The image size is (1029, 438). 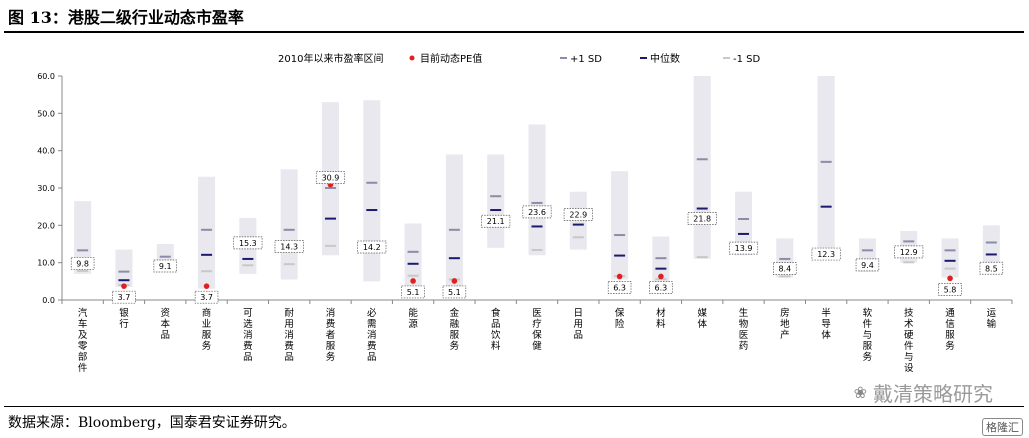 What do you see at coordinates (826, 254) in the screenshot?
I see `data-label: 12.3` at bounding box center [826, 254].